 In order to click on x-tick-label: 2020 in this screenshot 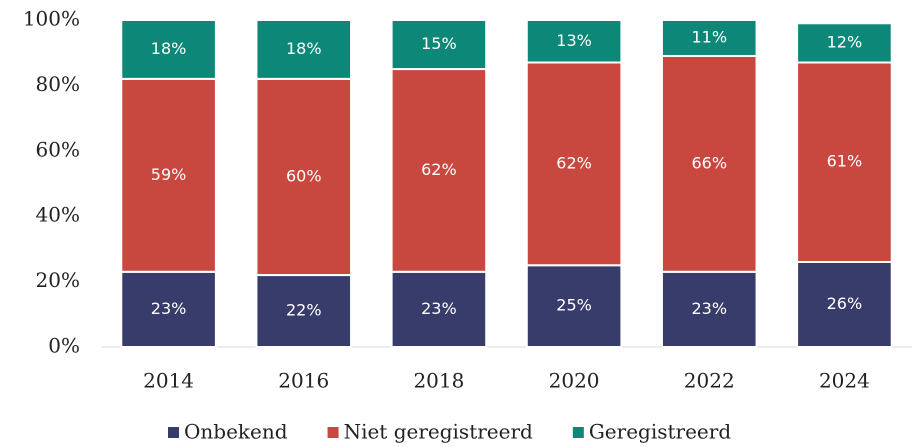, I will do `click(574, 381)`.